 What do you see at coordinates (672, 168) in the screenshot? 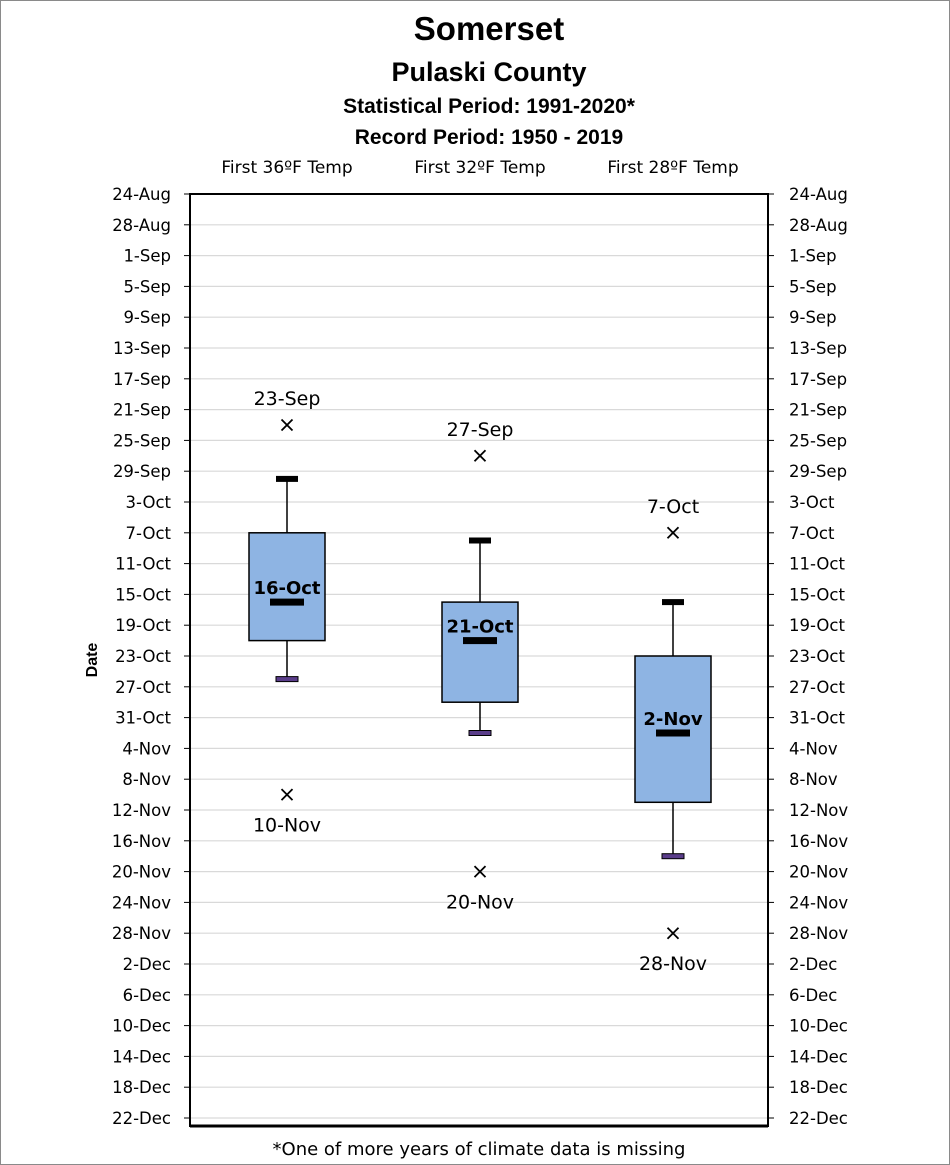
I see `category-label-28f: First 28ºF Temp` at bounding box center [672, 168].